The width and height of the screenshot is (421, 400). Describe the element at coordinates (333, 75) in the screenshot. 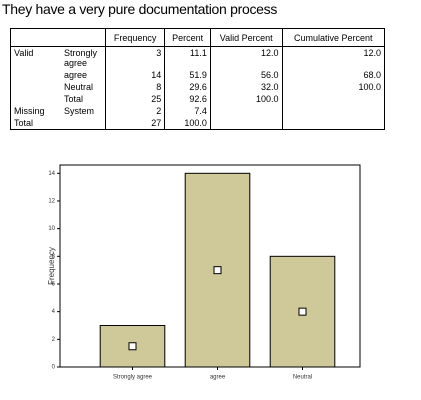

I see `table-cell: 68.0` at that location.